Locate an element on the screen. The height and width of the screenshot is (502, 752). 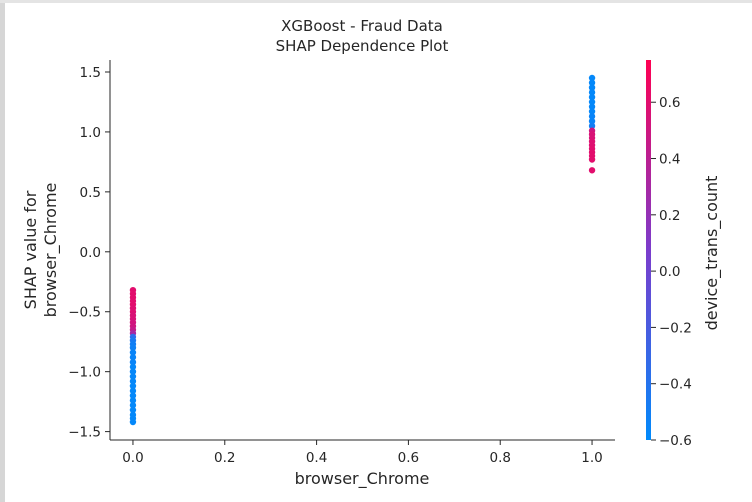
y-tick-label: 1.0 is located at coordinates (90, 133).